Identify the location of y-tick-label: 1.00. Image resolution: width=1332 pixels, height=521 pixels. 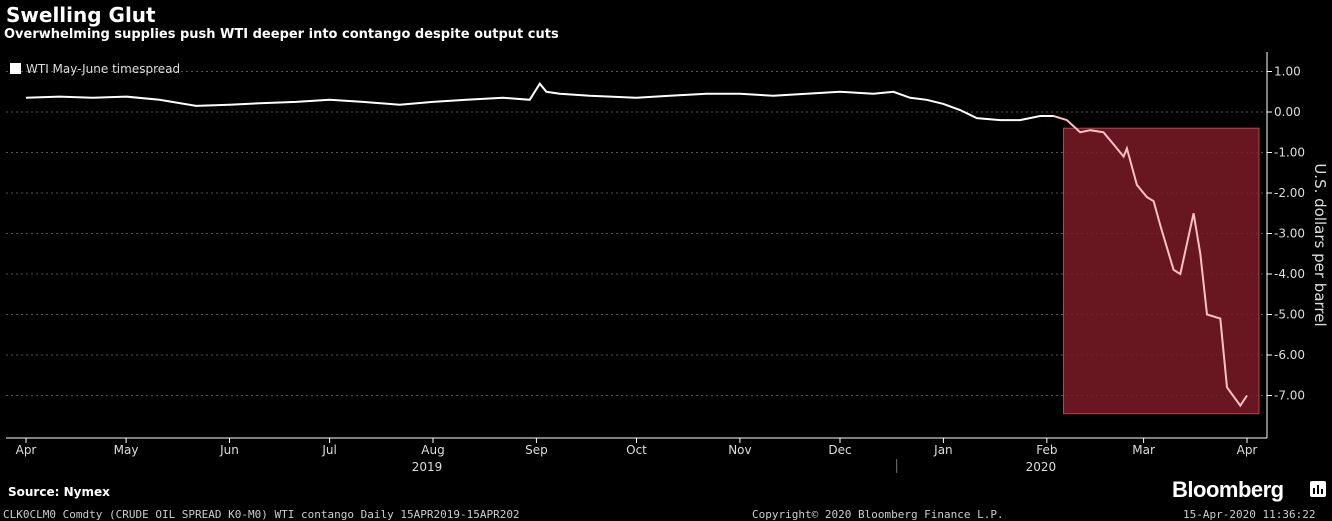
(1287, 72).